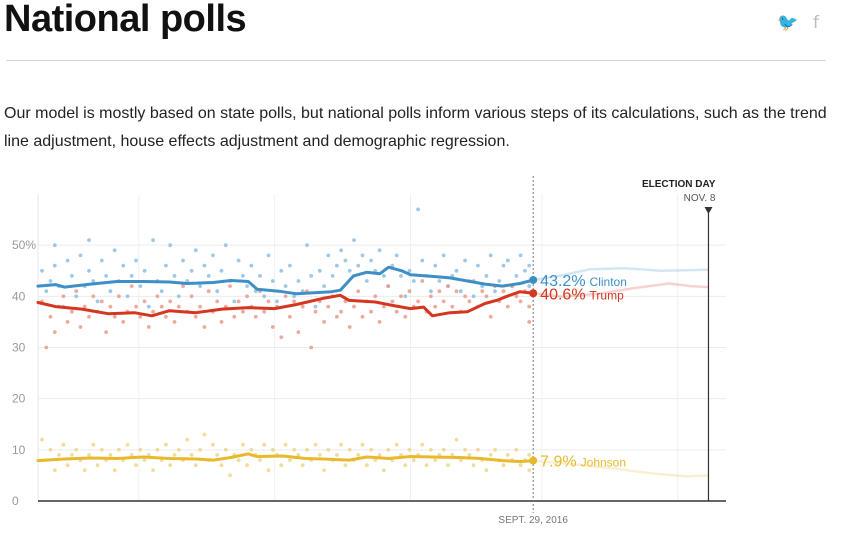 This screenshot has height=549, width=843. I want to click on y-tick-label: 40, so click(19, 296).